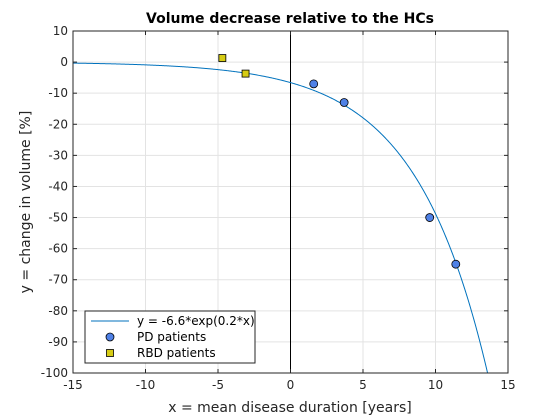 The width and height of the screenshot is (560, 420). Describe the element at coordinates (291, 385) in the screenshot. I see `x-tick-label: 0` at that location.